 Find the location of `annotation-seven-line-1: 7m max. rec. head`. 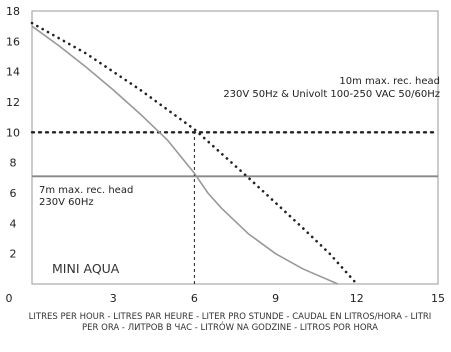

annotation-seven-line-1: 7m max. rec. head is located at coordinates (86, 190).